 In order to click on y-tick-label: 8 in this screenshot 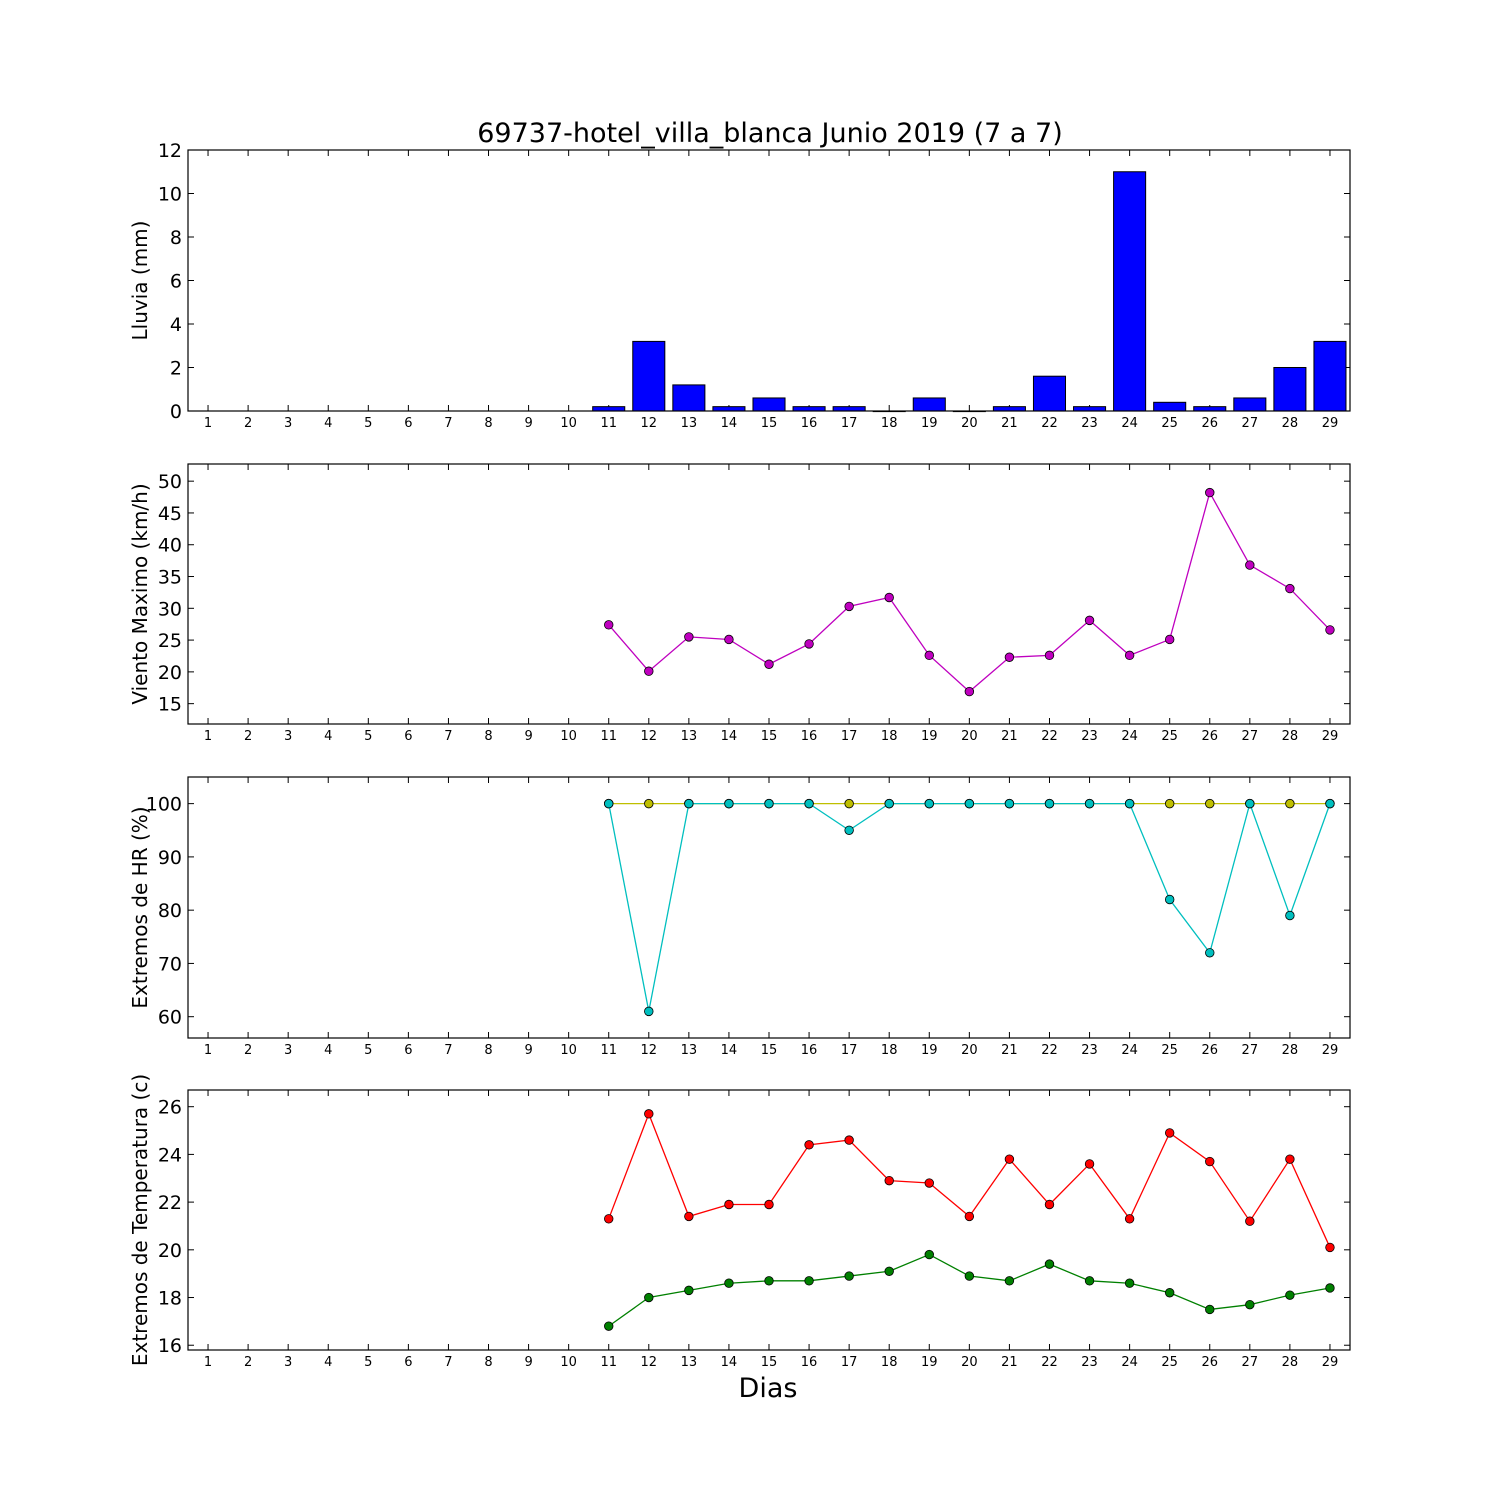, I will do `click(176, 238)`.